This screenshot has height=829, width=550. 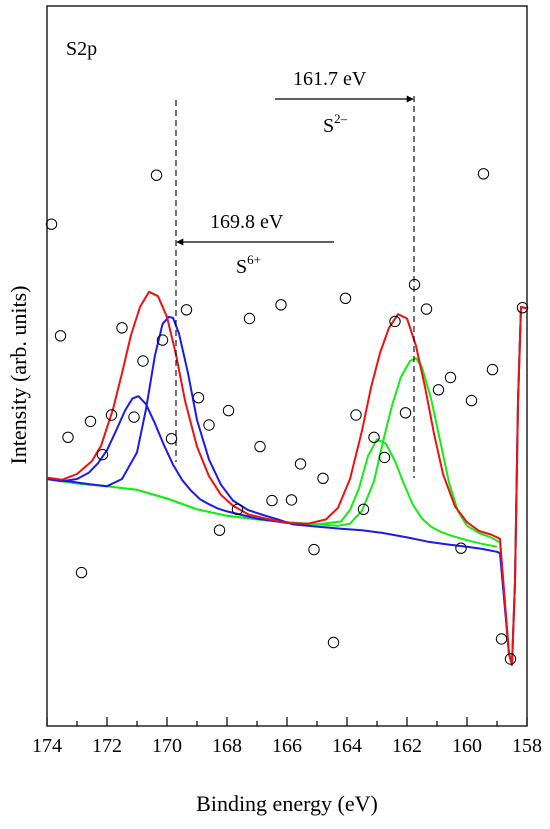 I want to click on x-tick-label: 160, so click(x=467, y=746).